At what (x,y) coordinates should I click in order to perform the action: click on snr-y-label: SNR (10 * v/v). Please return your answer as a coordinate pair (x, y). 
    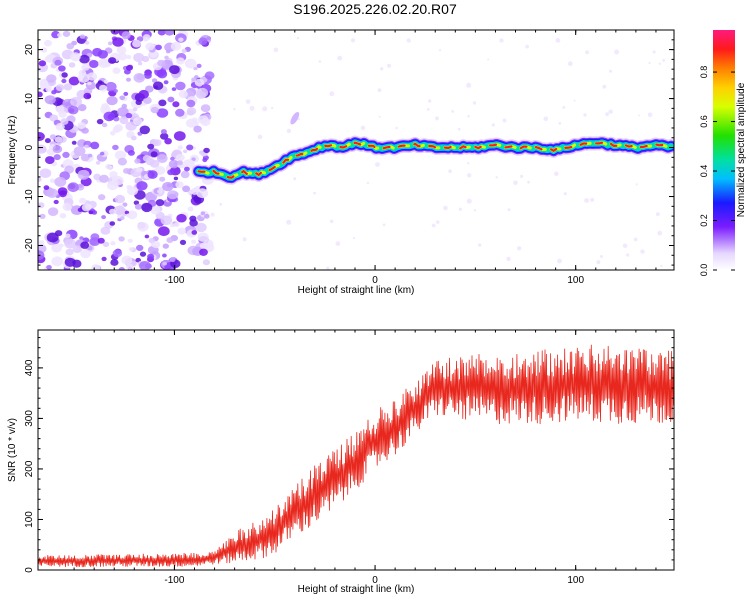
    Looking at the image, I should click on (12, 450).